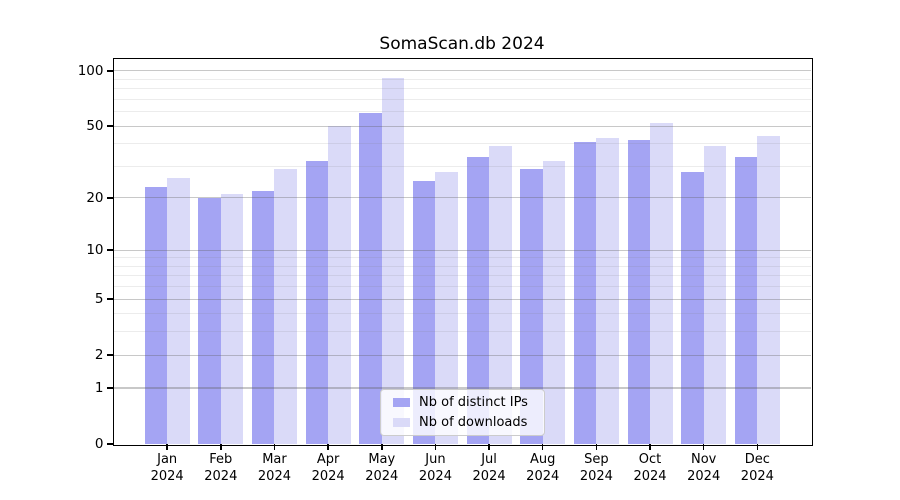  I want to click on x-tick-label: Sep 2024, so click(596, 468).